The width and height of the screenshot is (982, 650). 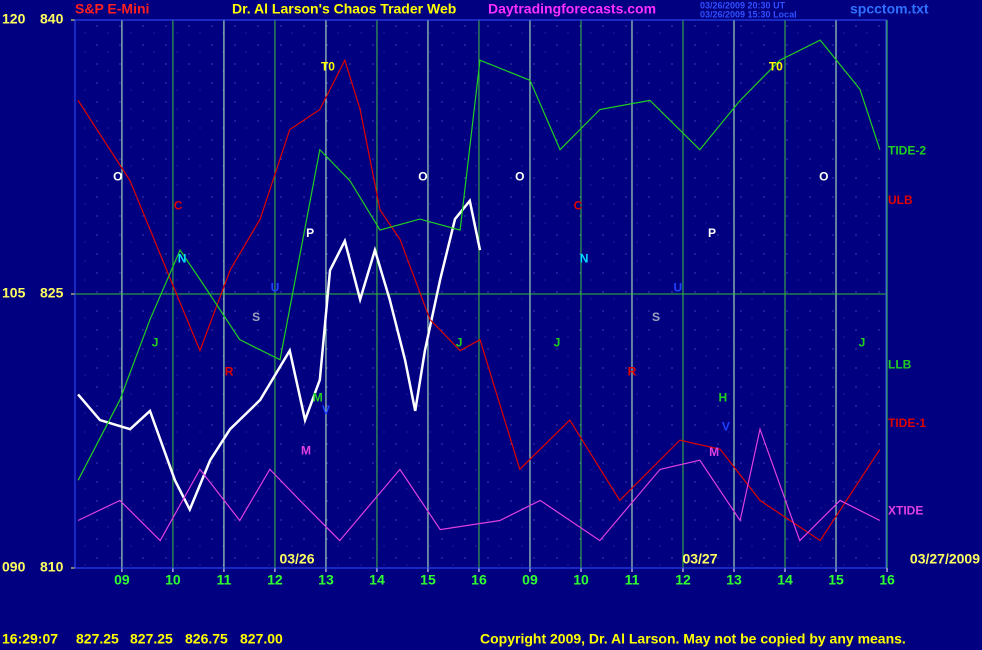 I want to click on status-high: 827.25, so click(x=151, y=639).